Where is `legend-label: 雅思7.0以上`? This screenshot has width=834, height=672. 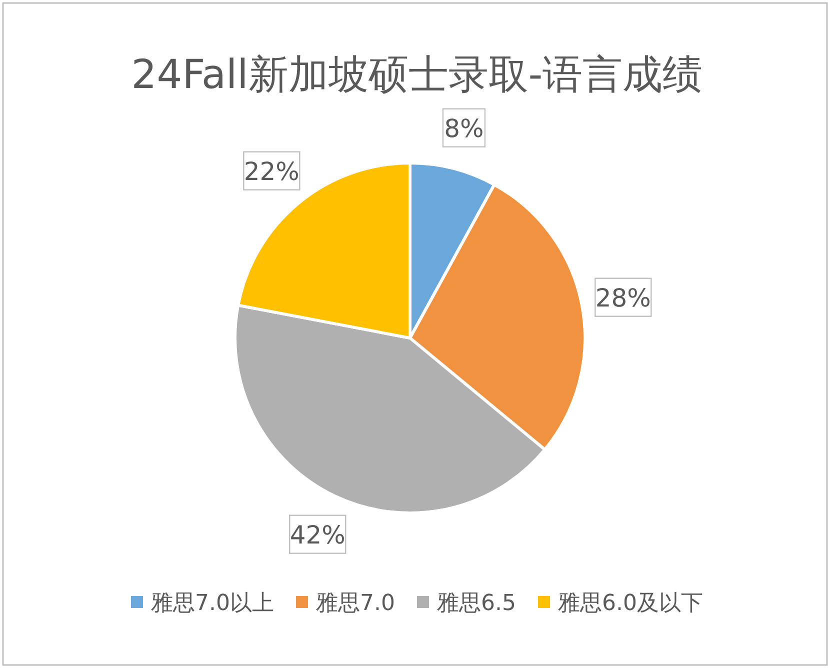
legend-label: 雅思7.0以上 is located at coordinates (212, 603).